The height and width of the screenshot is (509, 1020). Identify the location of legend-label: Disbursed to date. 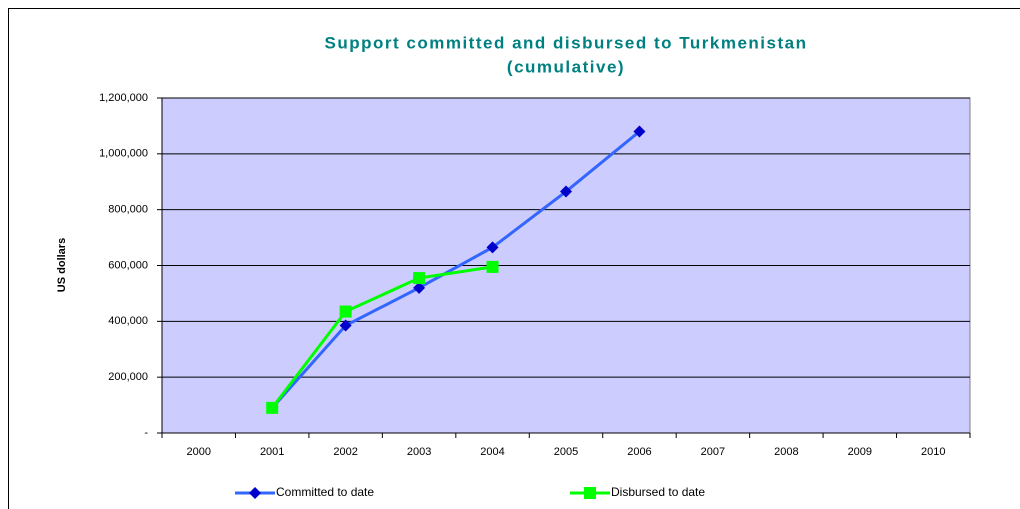
(658, 492).